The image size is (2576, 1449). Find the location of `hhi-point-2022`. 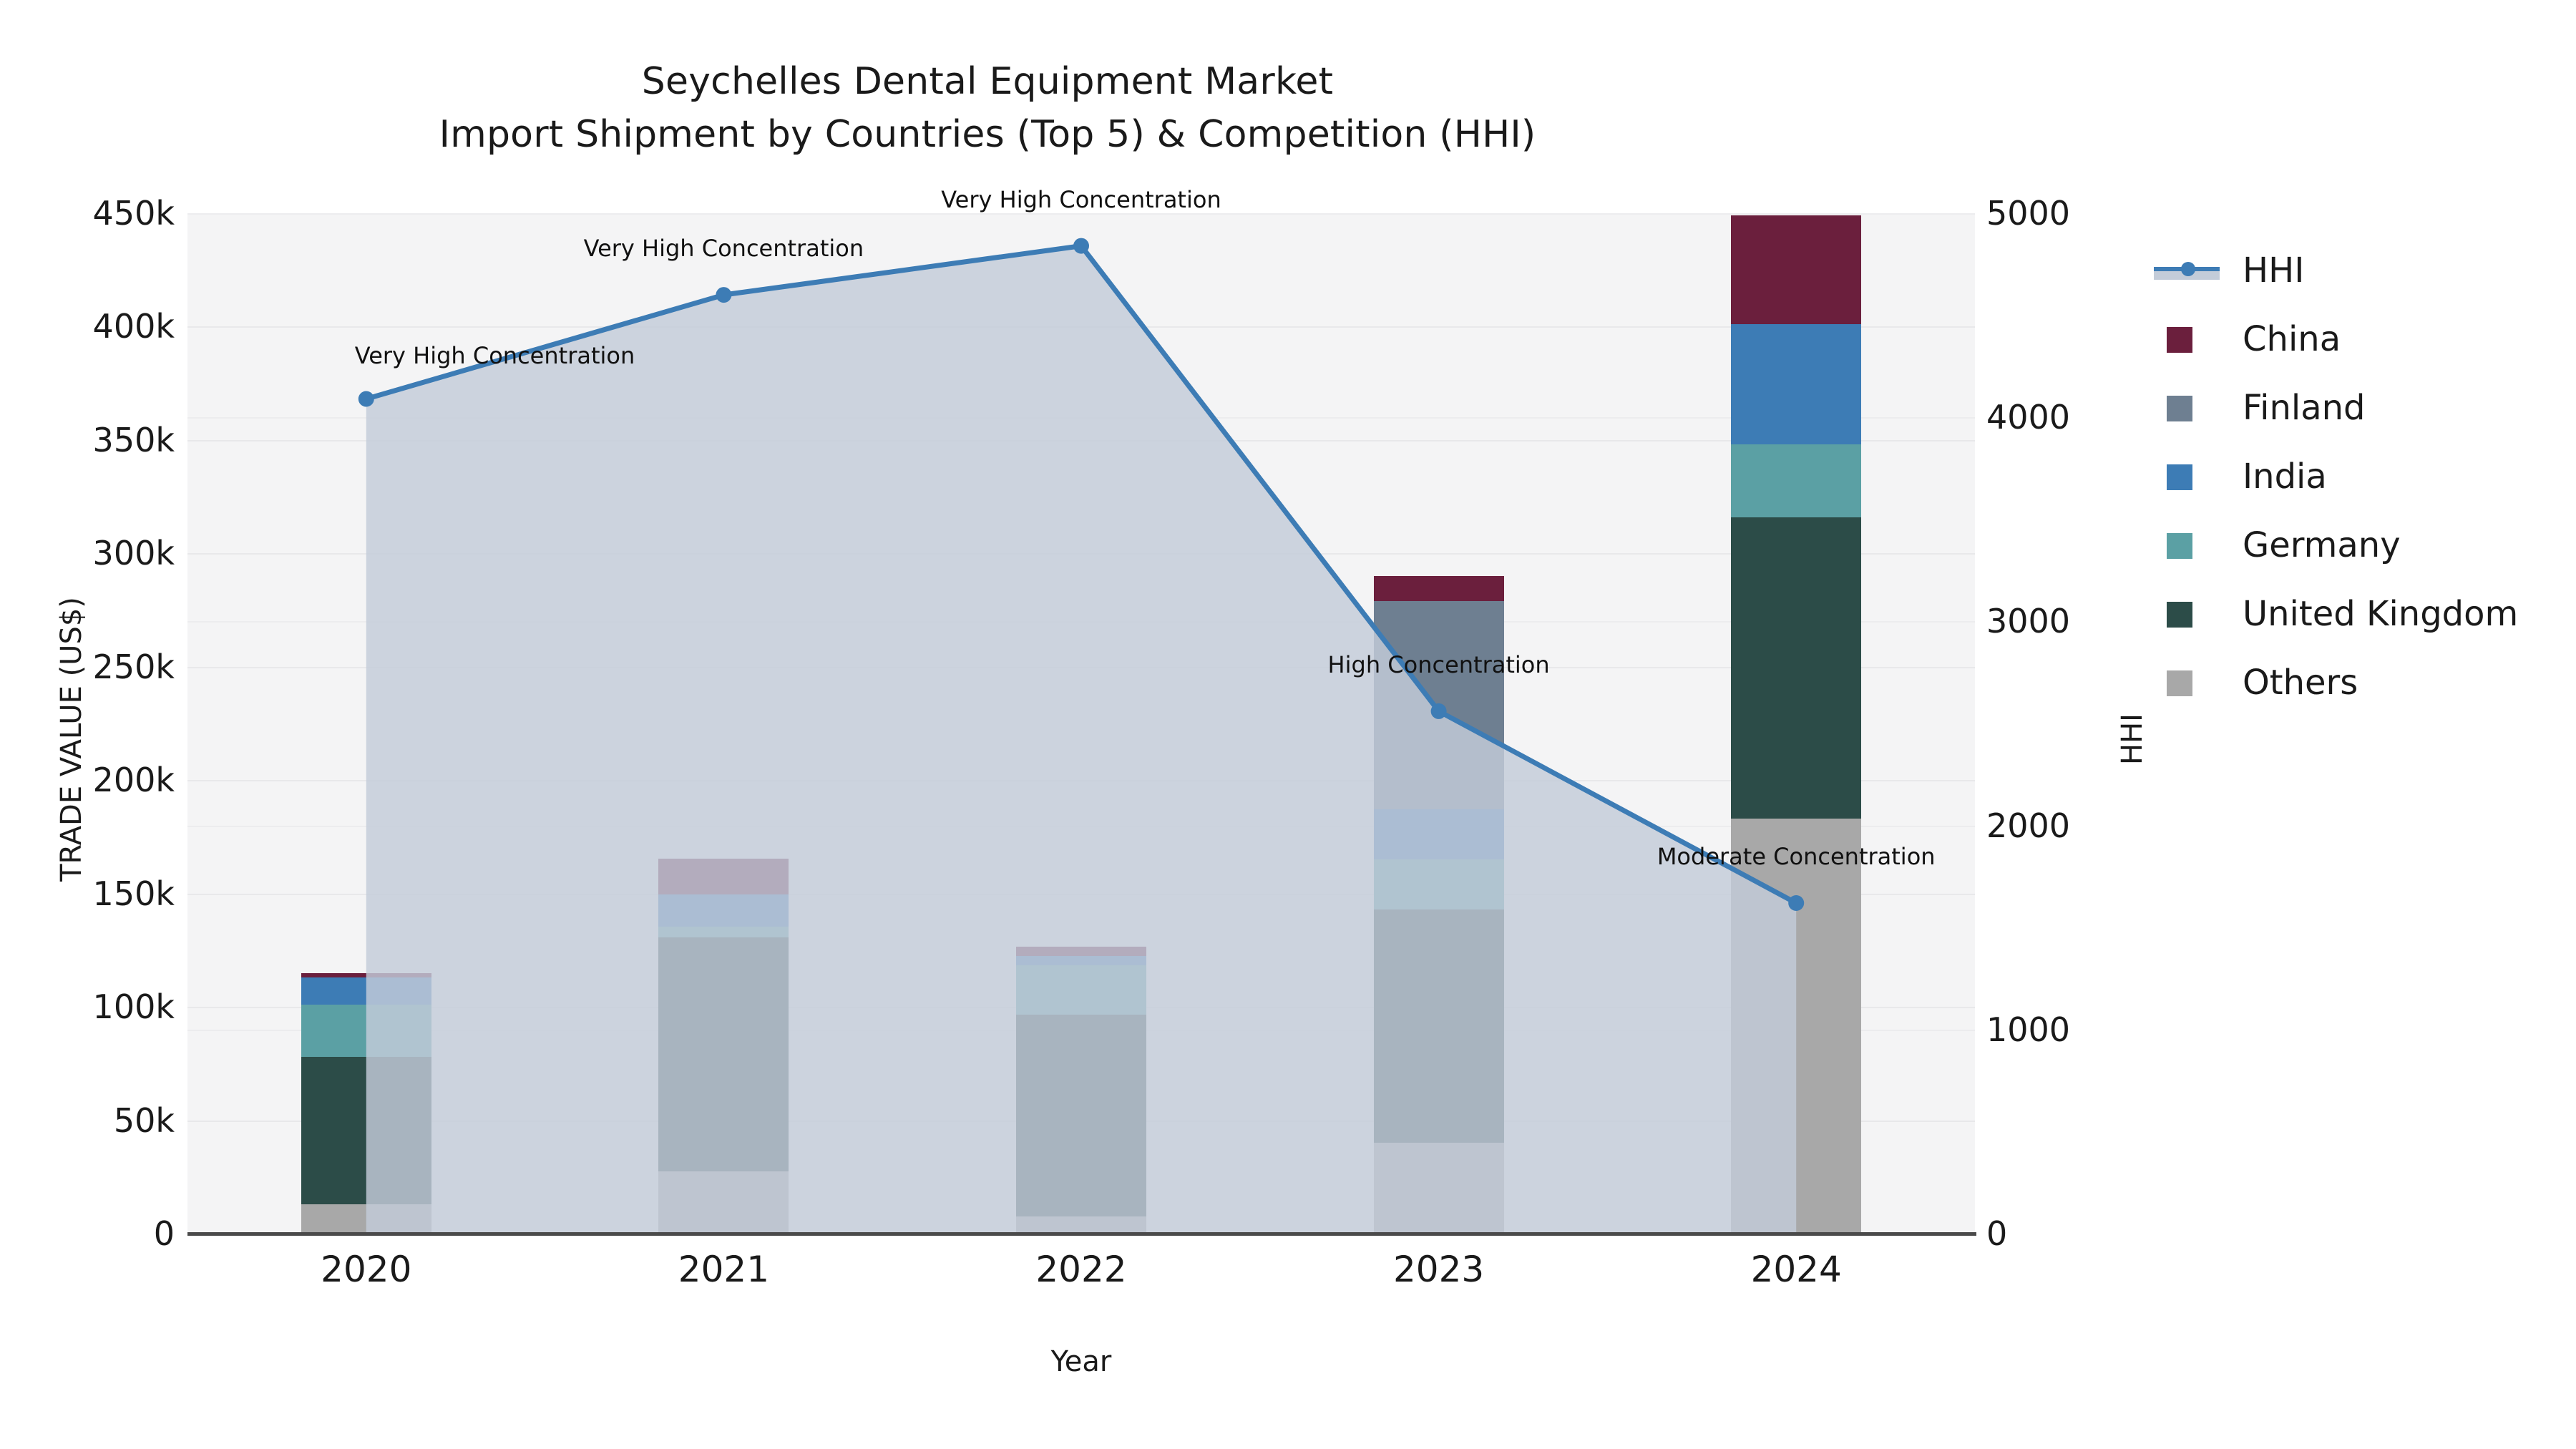

hhi-point-2022 is located at coordinates (1081, 246).